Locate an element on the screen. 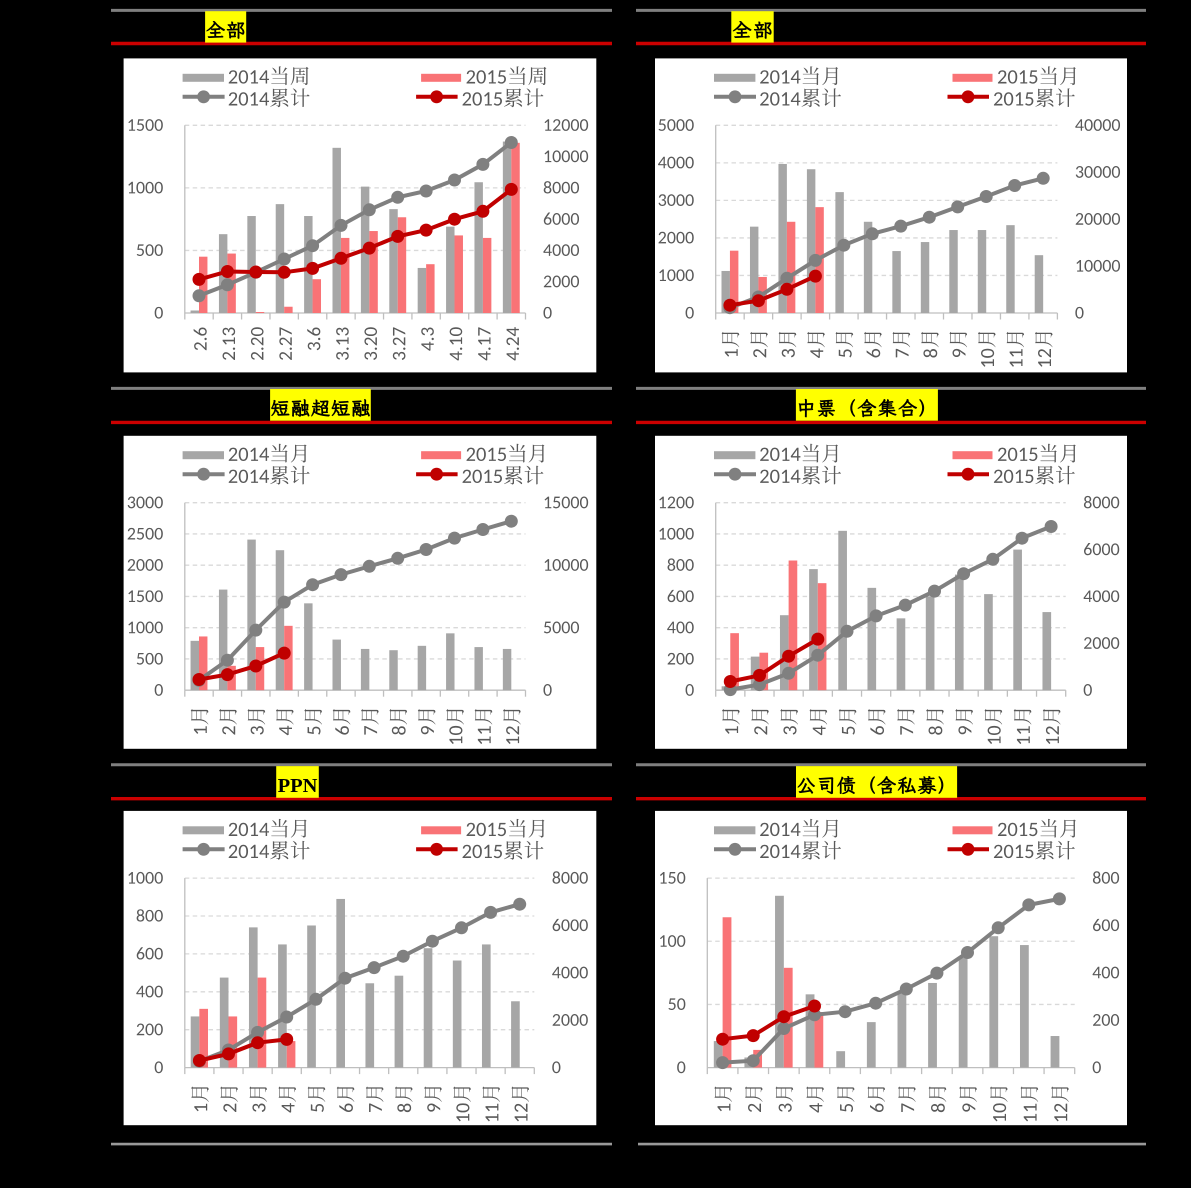 Image resolution: width=1191 pixels, height=1188 pixels. svg-text: PPN is located at coordinates (298, 786).